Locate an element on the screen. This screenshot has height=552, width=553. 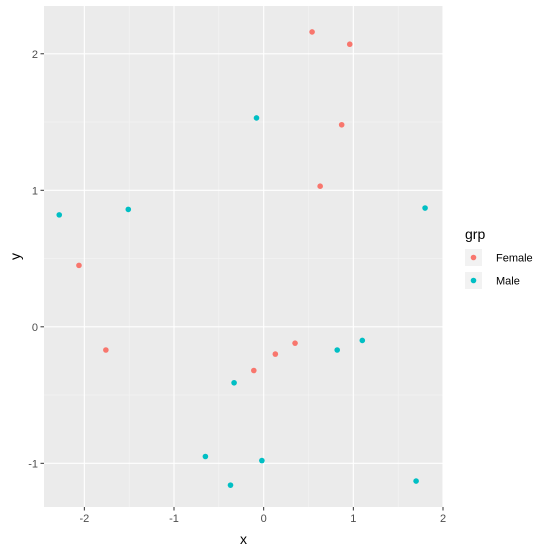
x-tick-label: 1 is located at coordinates (353, 519).